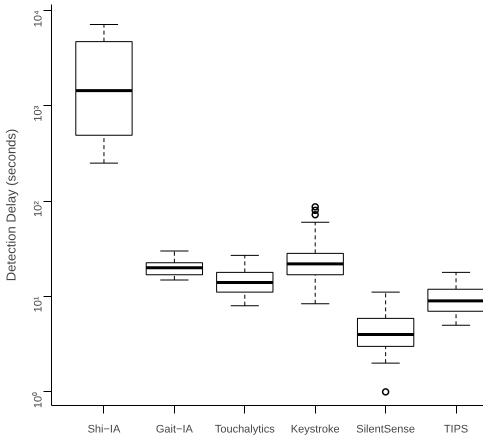 This screenshot has width=483, height=438. I want to click on x-tick-label: TIPS, so click(456, 430).